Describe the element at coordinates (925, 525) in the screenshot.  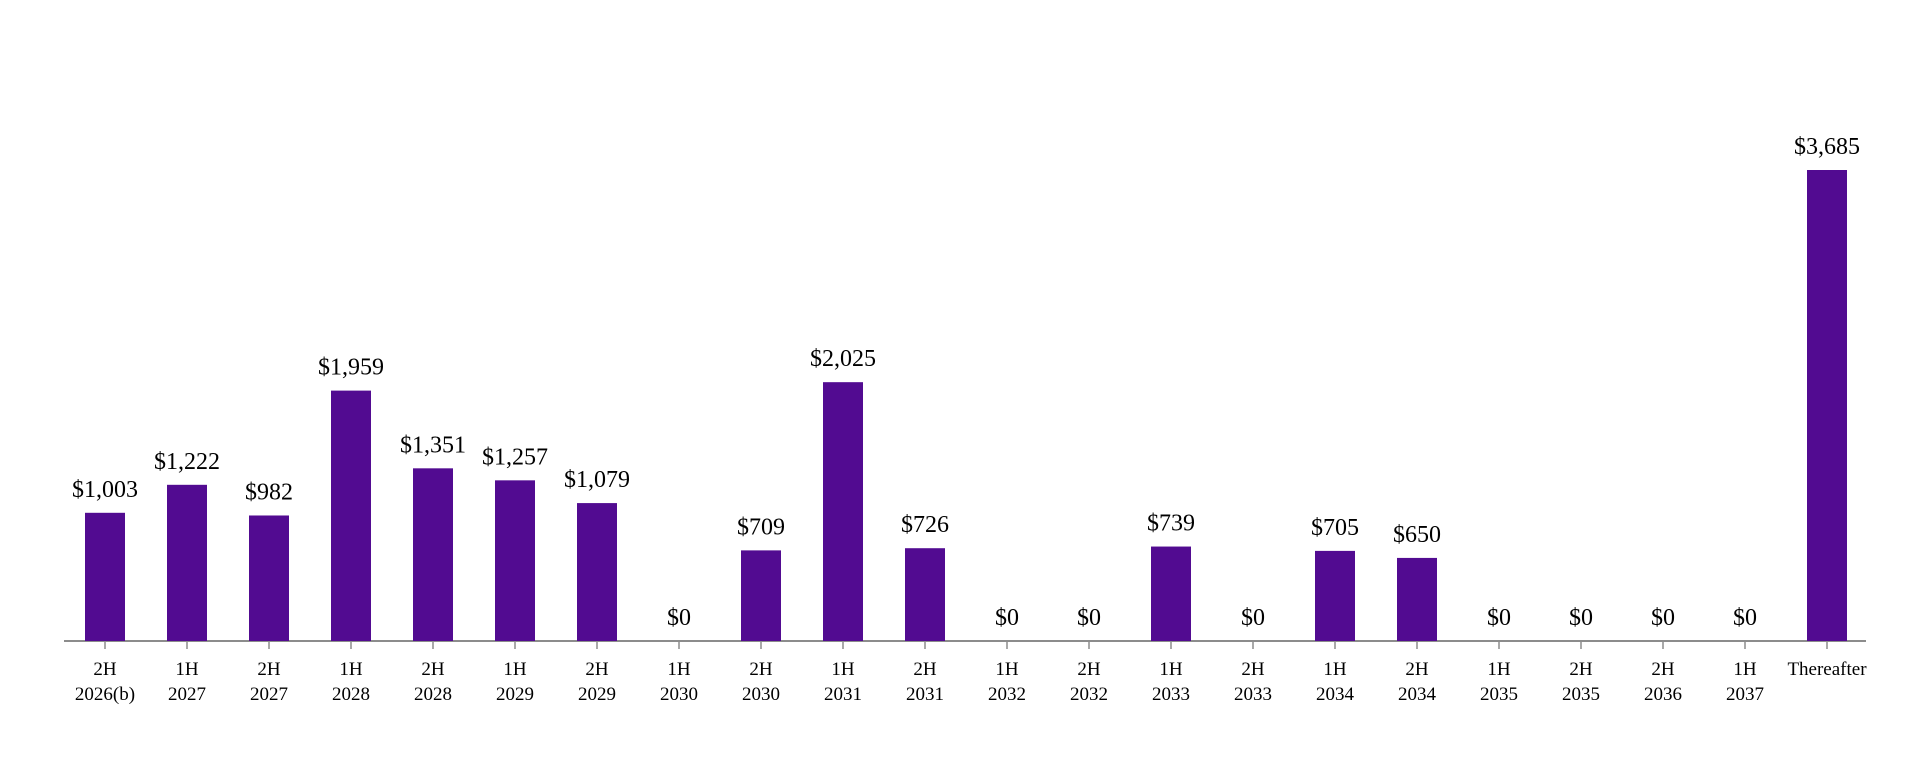
I see `bar-value-label: $726` at that location.